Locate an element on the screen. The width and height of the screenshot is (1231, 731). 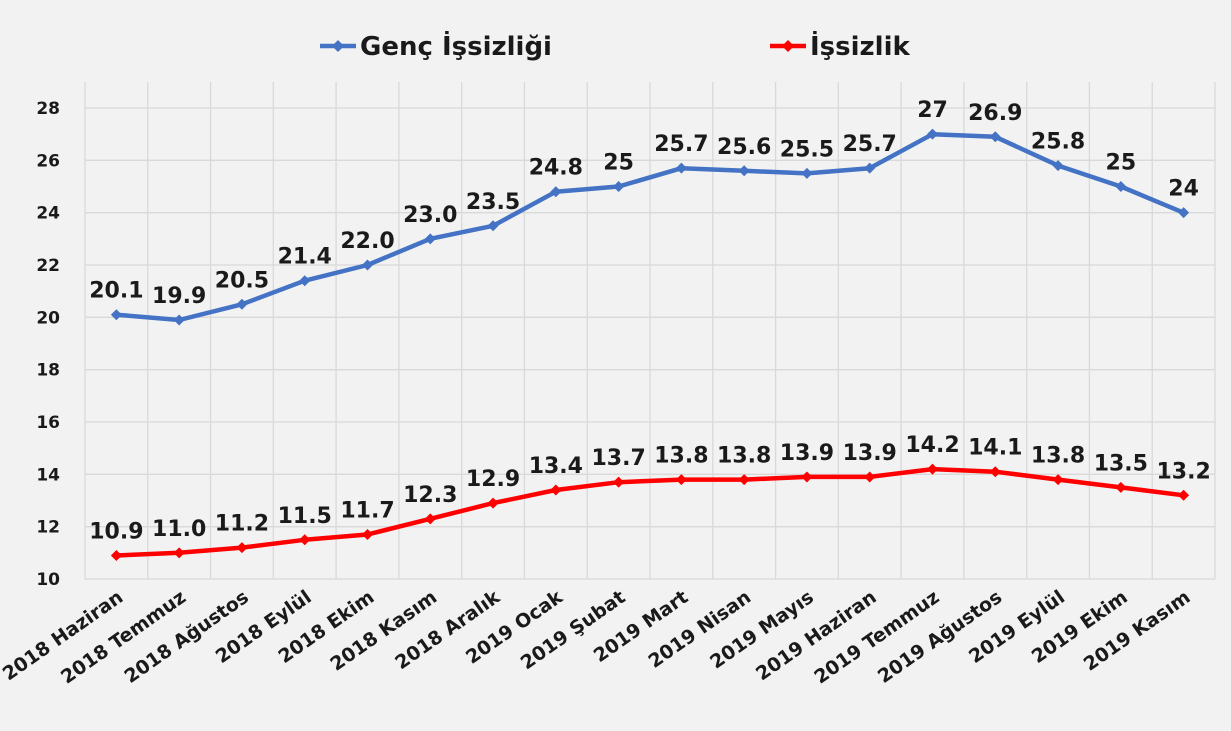
data-label: 13.5 is located at coordinates (1121, 463).